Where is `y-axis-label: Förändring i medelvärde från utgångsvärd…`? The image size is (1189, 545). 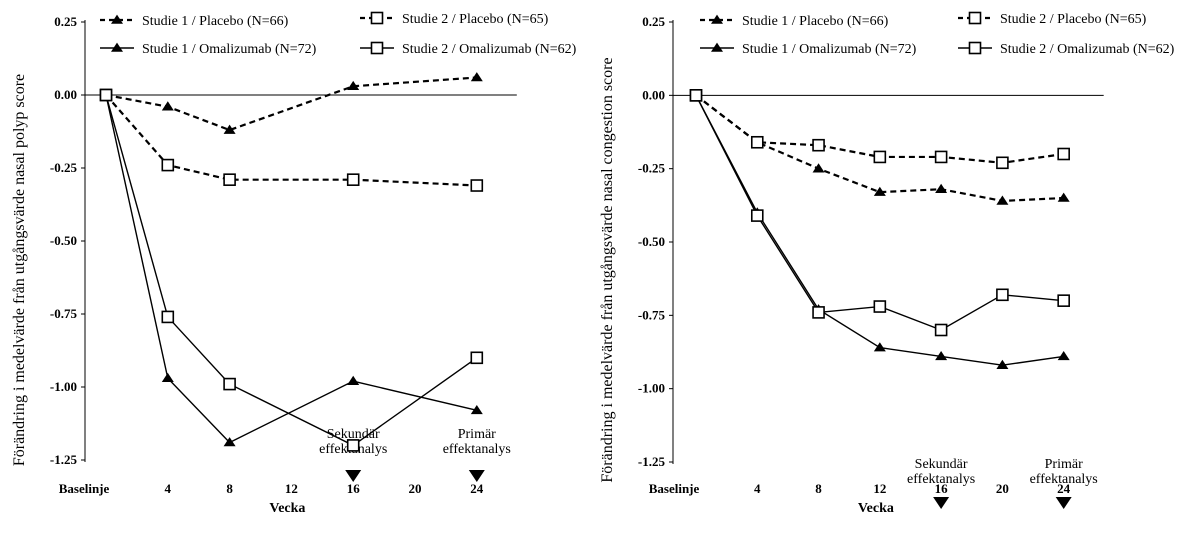
y-axis-label: Förändring i medelvärde från utgångsvärd… is located at coordinates (607, 269).